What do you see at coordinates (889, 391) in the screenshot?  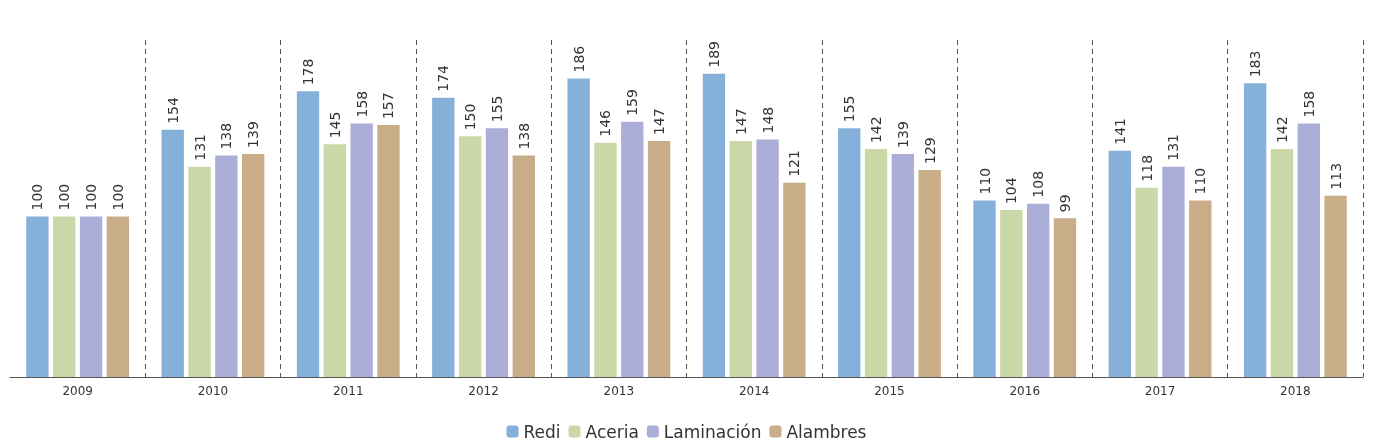 I see `x-tick-label: 2015` at bounding box center [889, 391].